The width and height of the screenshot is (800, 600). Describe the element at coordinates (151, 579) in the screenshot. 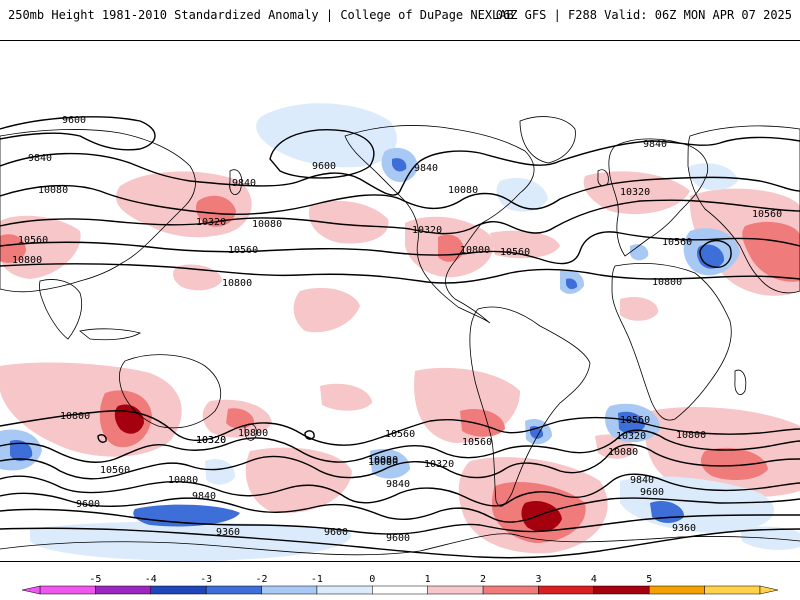

I see `colorbar-tick-label: -4` at that location.